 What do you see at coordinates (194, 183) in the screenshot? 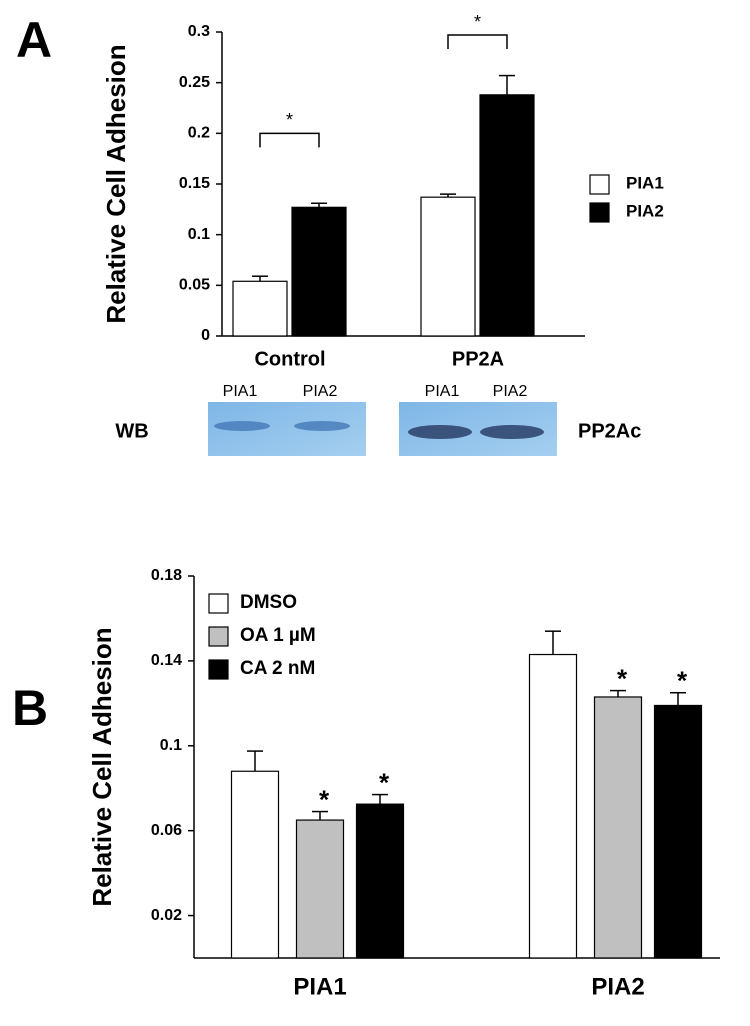
I see `y-tick-label: 0.15` at bounding box center [194, 183].